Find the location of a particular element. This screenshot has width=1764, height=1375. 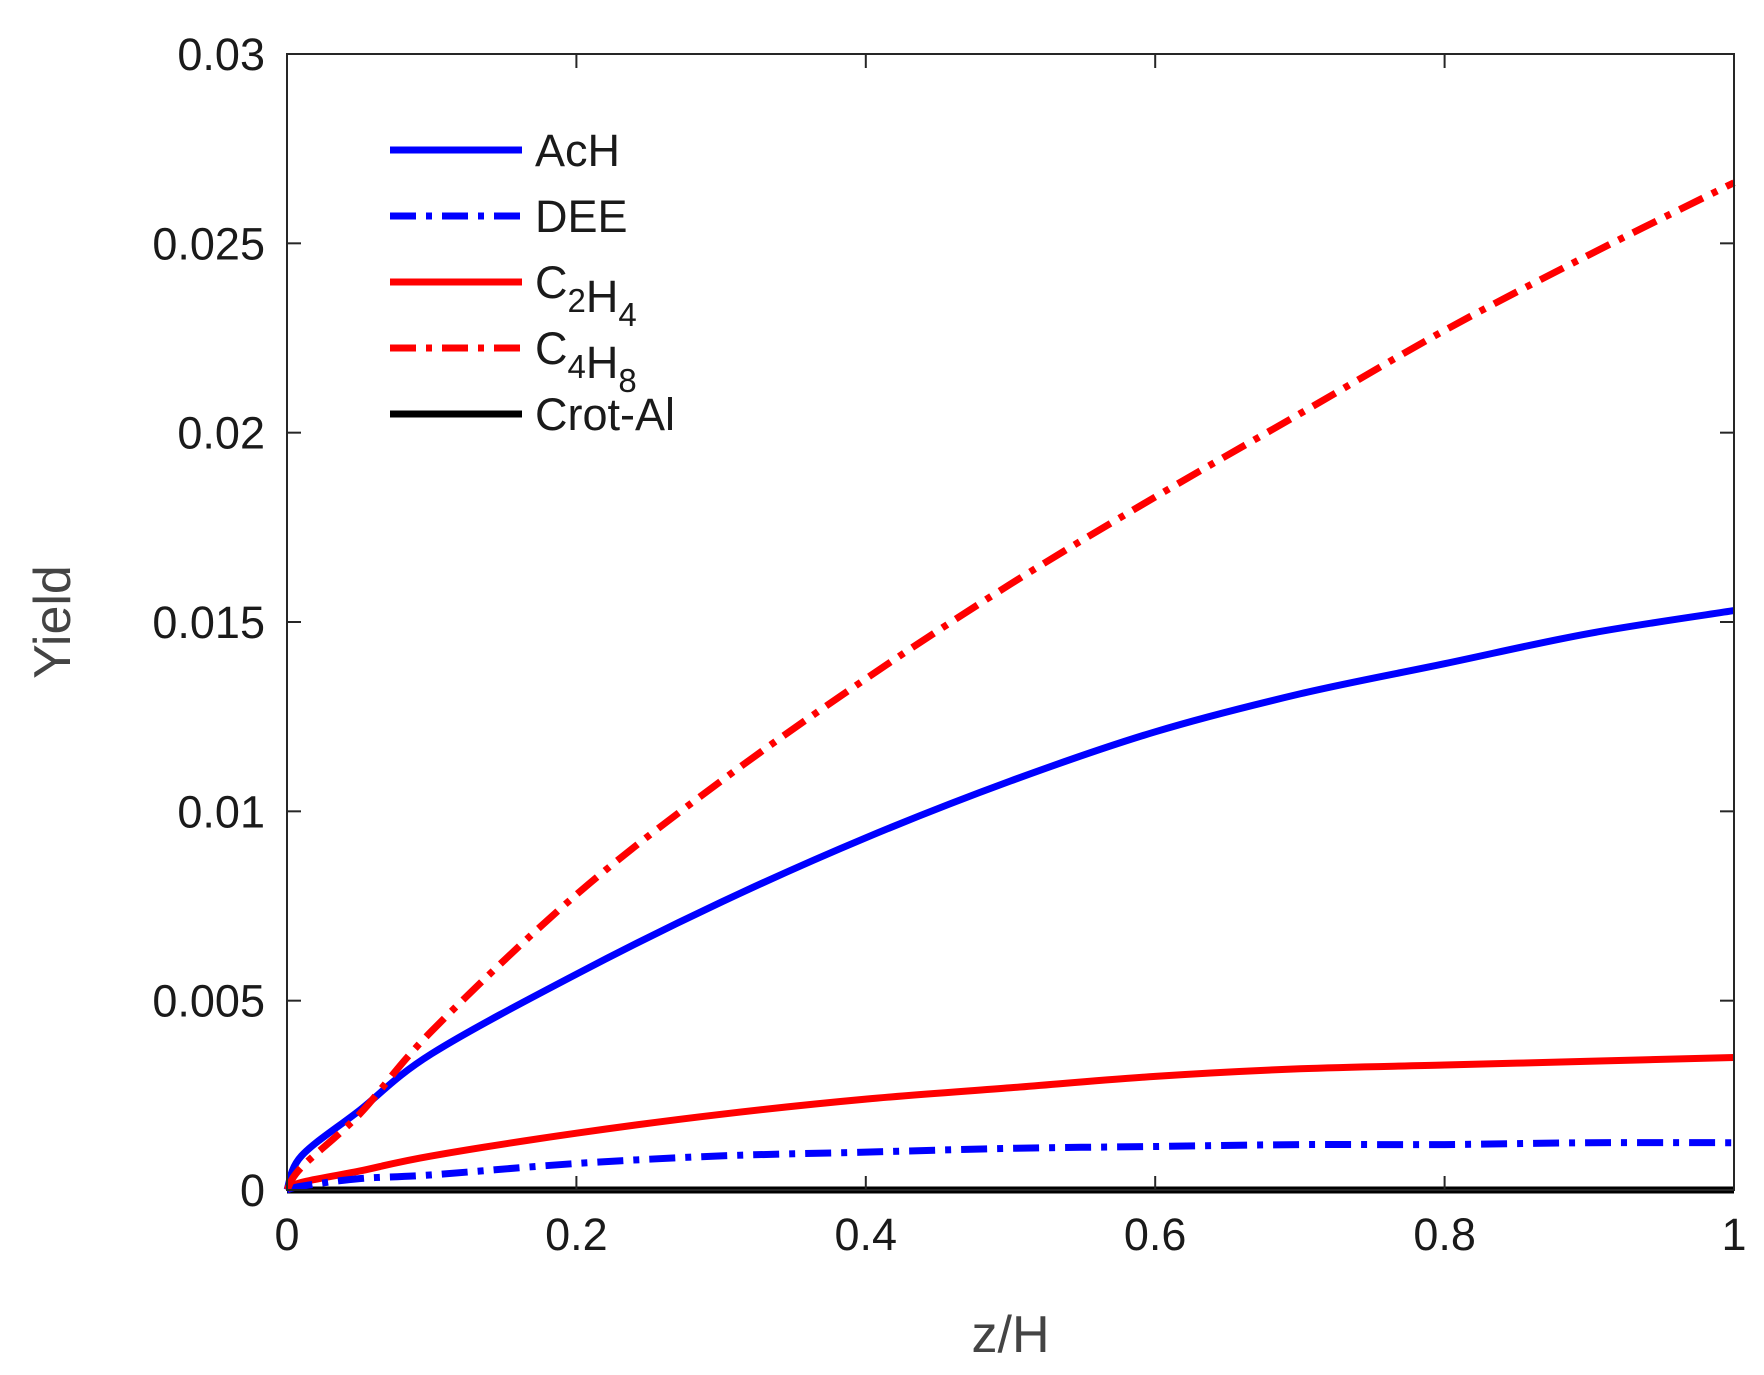

legend-label: C2H4 is located at coordinates (586, 295).